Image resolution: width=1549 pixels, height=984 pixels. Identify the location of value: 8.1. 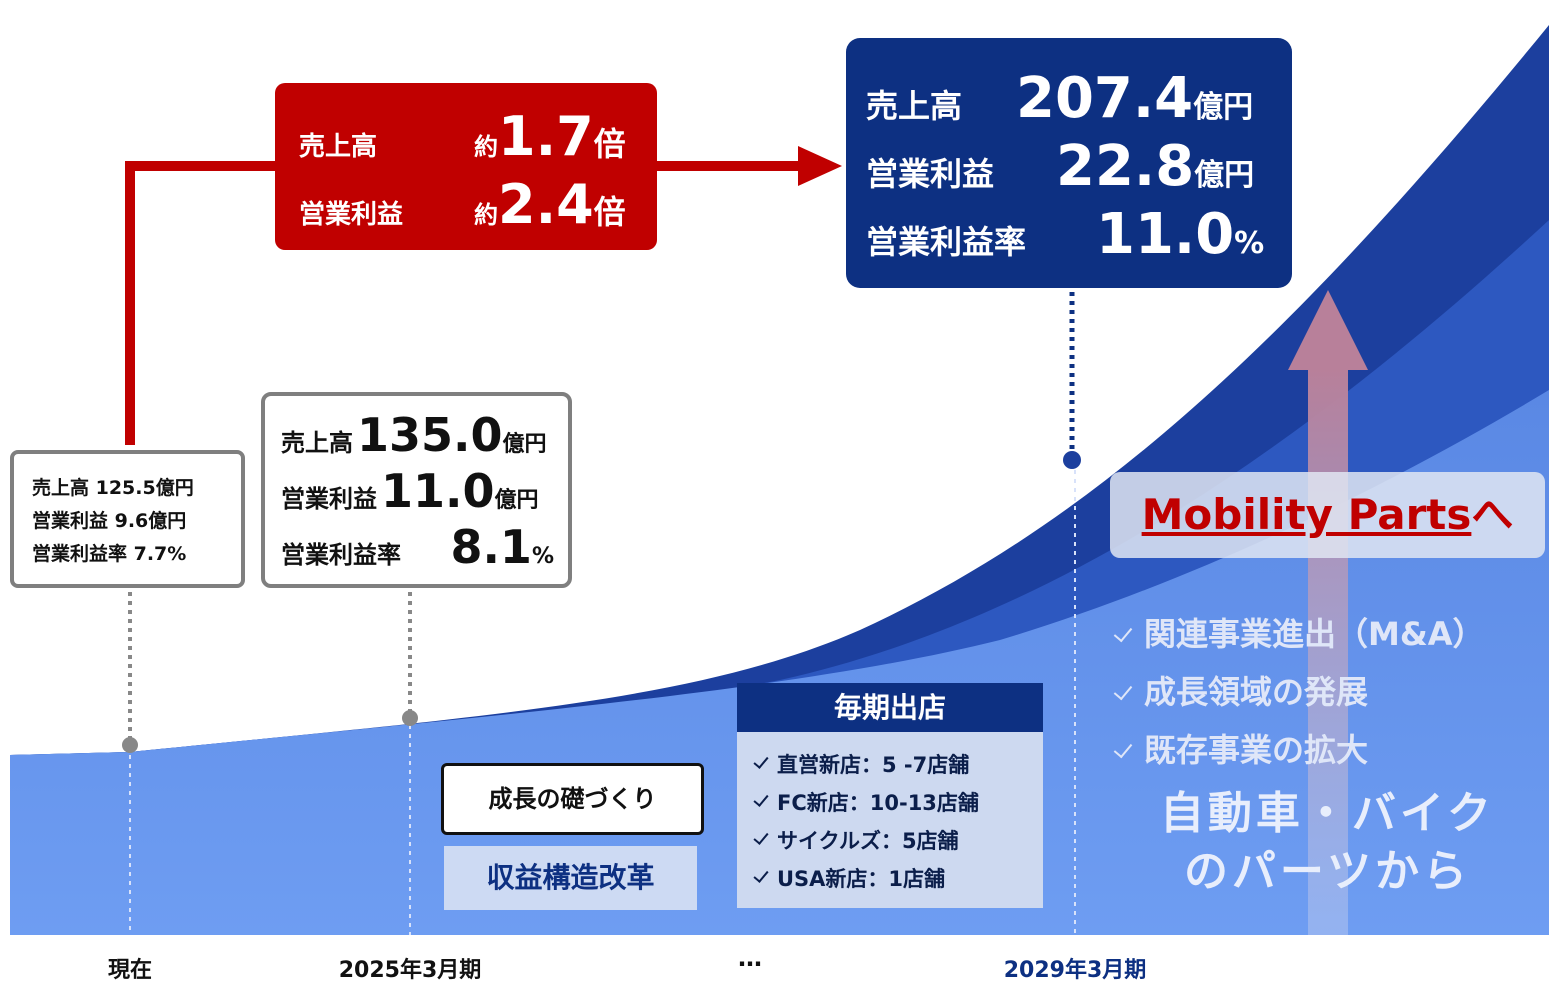
(491, 547).